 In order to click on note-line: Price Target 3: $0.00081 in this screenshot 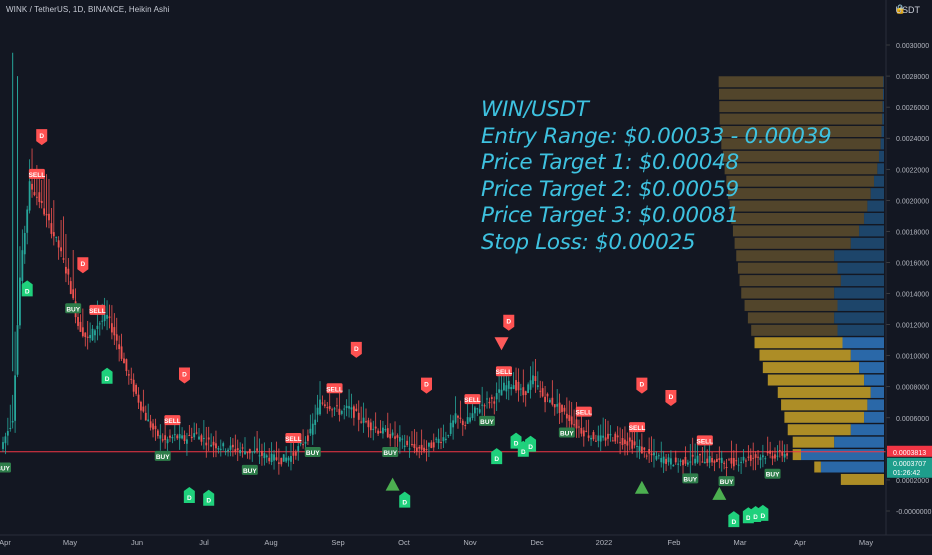, I will do `click(610, 215)`.